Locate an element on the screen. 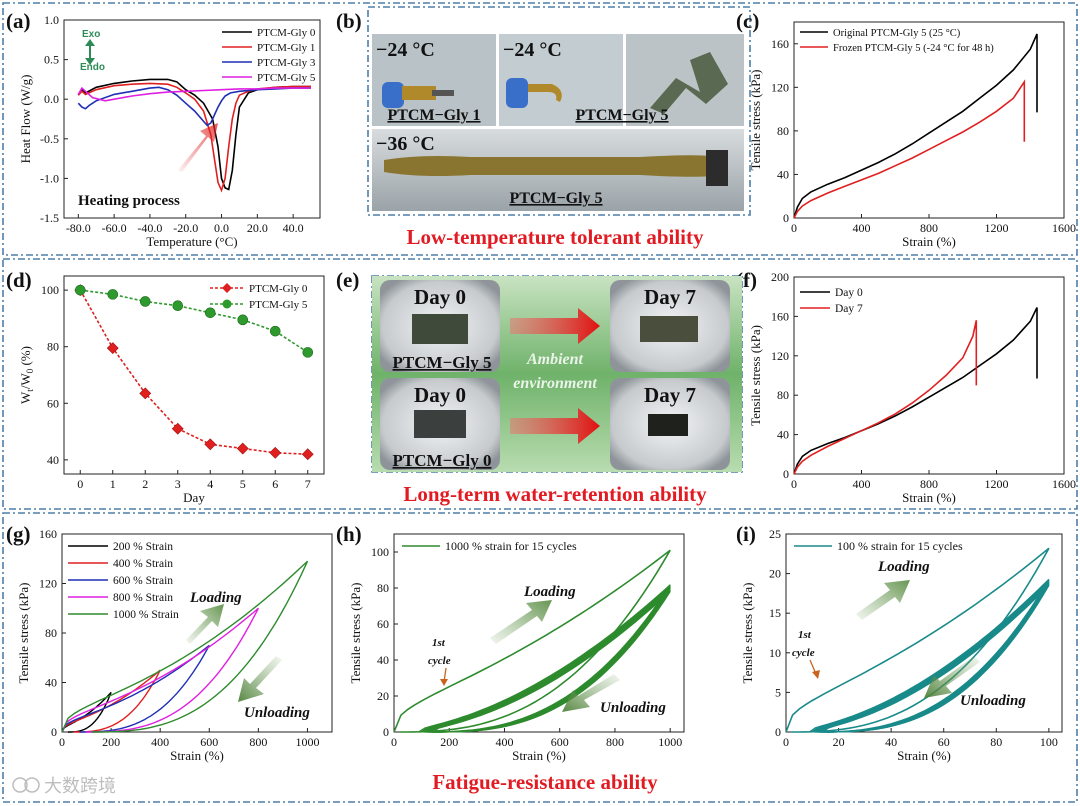 The height and width of the screenshot is (806, 1080). x-tick-label: 100 is located at coordinates (1049, 742).